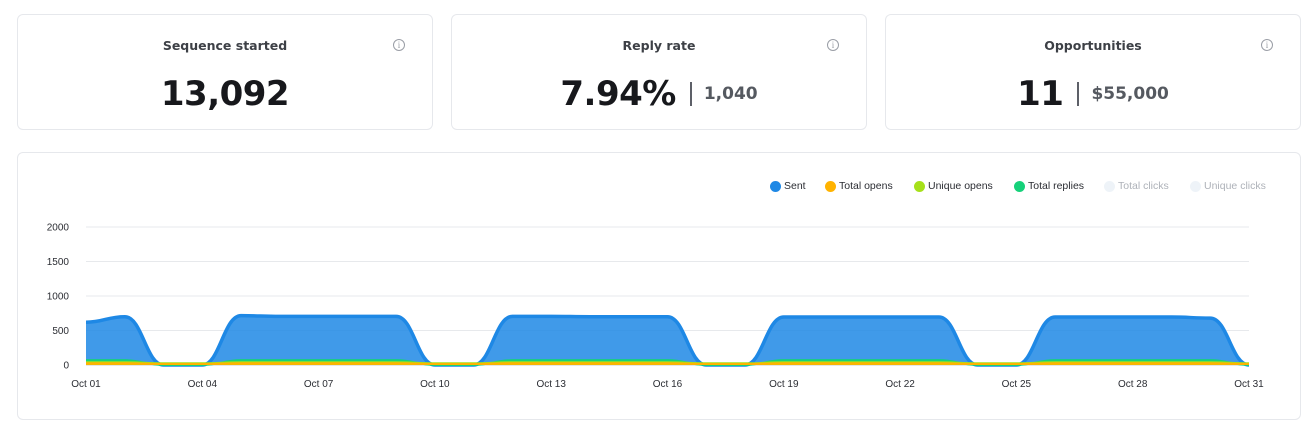 This screenshot has width=1315, height=433. What do you see at coordinates (203, 384) in the screenshot?
I see `x-tick-label: Oct 04` at bounding box center [203, 384].